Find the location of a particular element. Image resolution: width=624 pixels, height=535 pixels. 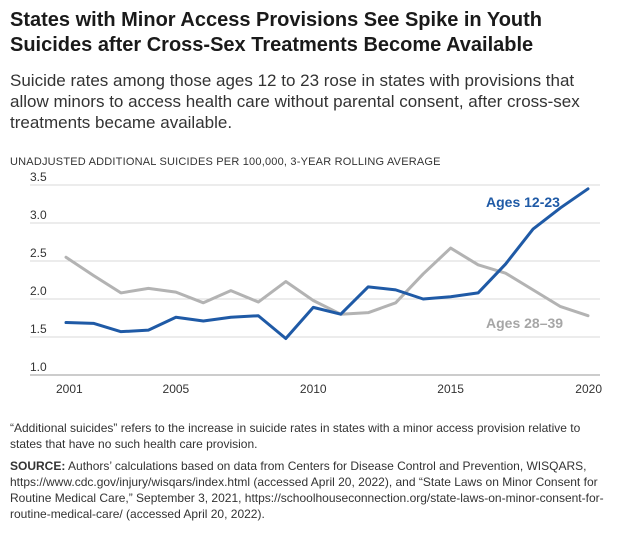

x-tick-label: 2005 is located at coordinates (176, 389).